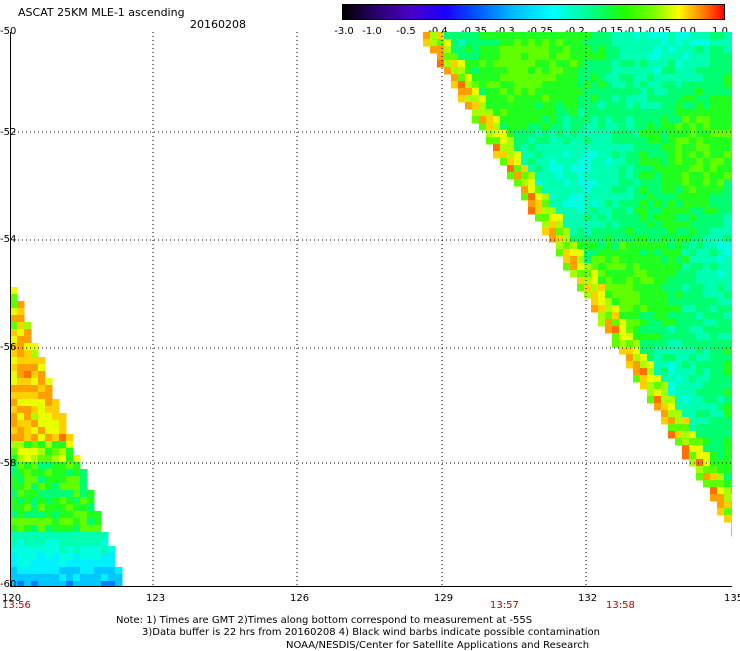 This screenshot has width=740, height=651. What do you see at coordinates (658, 31) in the screenshot?
I see `color-scale-label: -0.05` at bounding box center [658, 31].